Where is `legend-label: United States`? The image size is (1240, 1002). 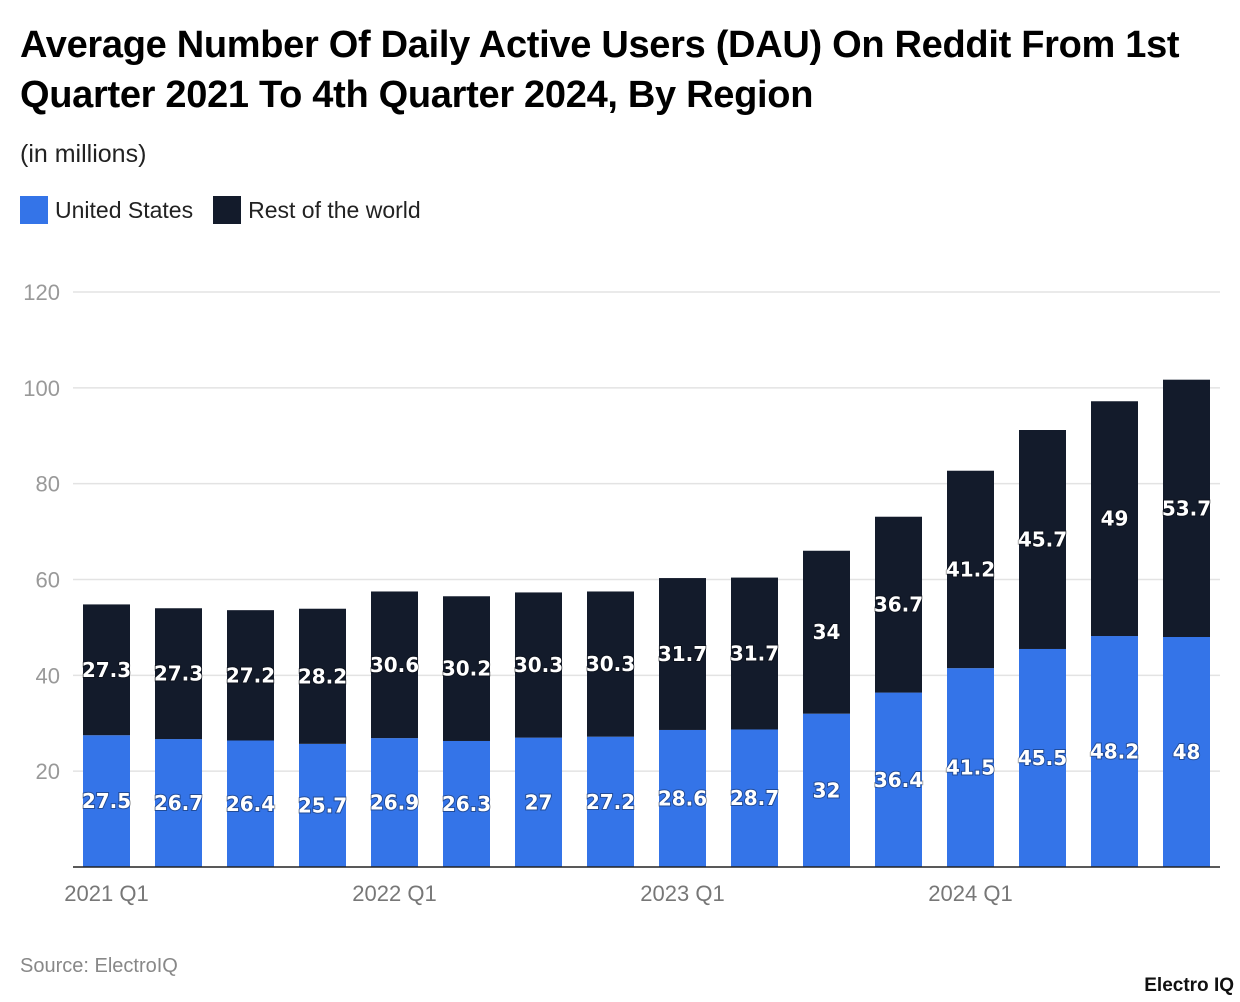 legend-label: United States is located at coordinates (124, 209).